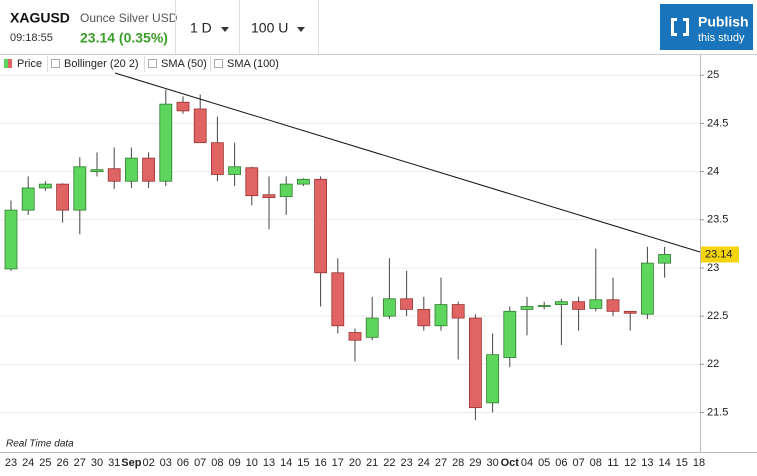 The height and width of the screenshot is (476, 757). Describe the element at coordinates (458, 463) in the screenshot. I see `x-tick-label: 28` at that location.